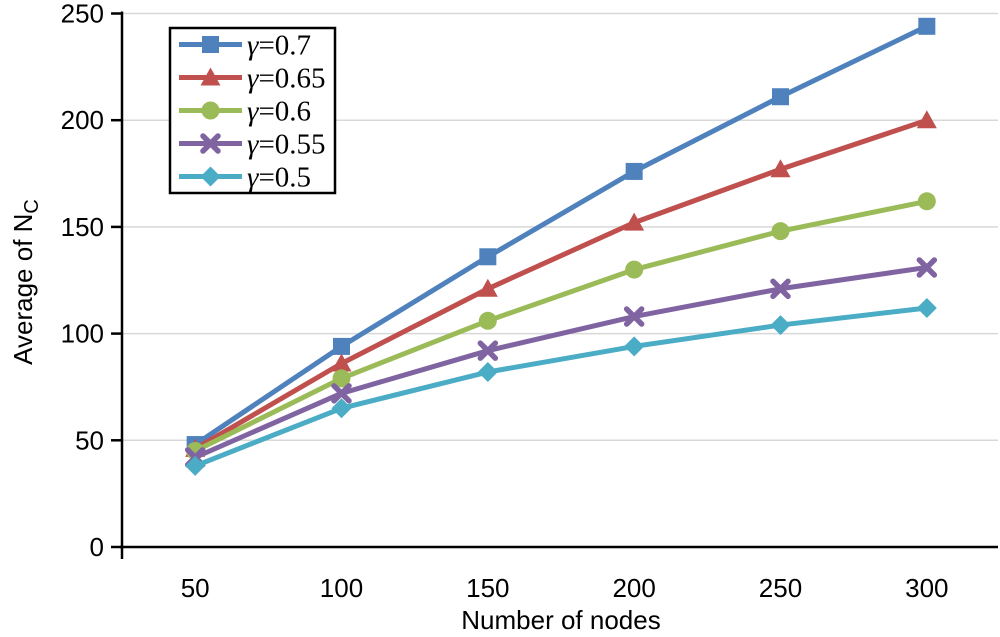  I want to click on y-axis-title: Average of NC, so click(25, 282).